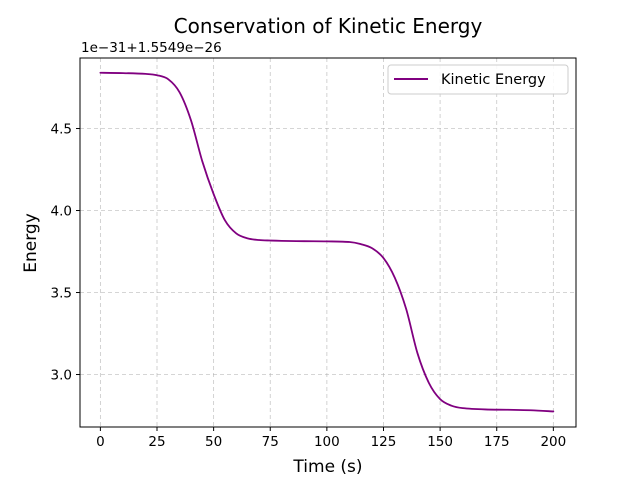 This screenshot has height=480, width=640. I want to click on legend-label-kinetic-energy: Kinetic Energy, so click(493, 80).